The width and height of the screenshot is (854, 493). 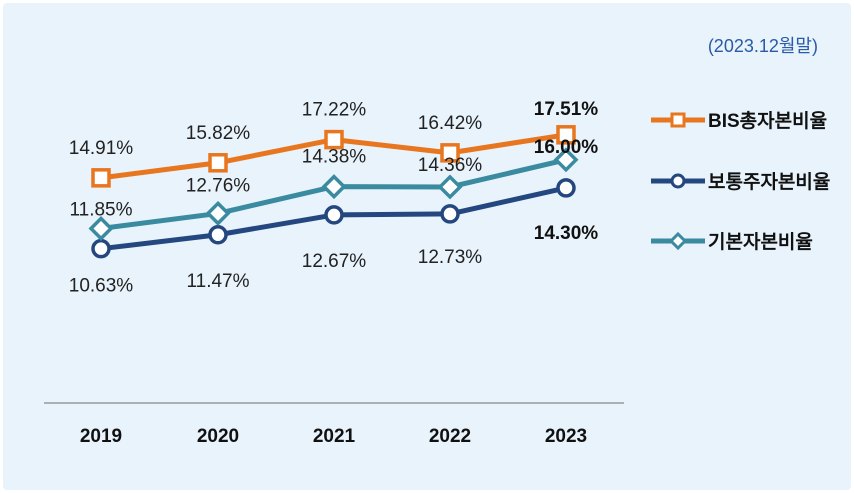 What do you see at coordinates (101, 148) in the screenshot?
I see `bis-total-label-2019: 14.91%` at bounding box center [101, 148].